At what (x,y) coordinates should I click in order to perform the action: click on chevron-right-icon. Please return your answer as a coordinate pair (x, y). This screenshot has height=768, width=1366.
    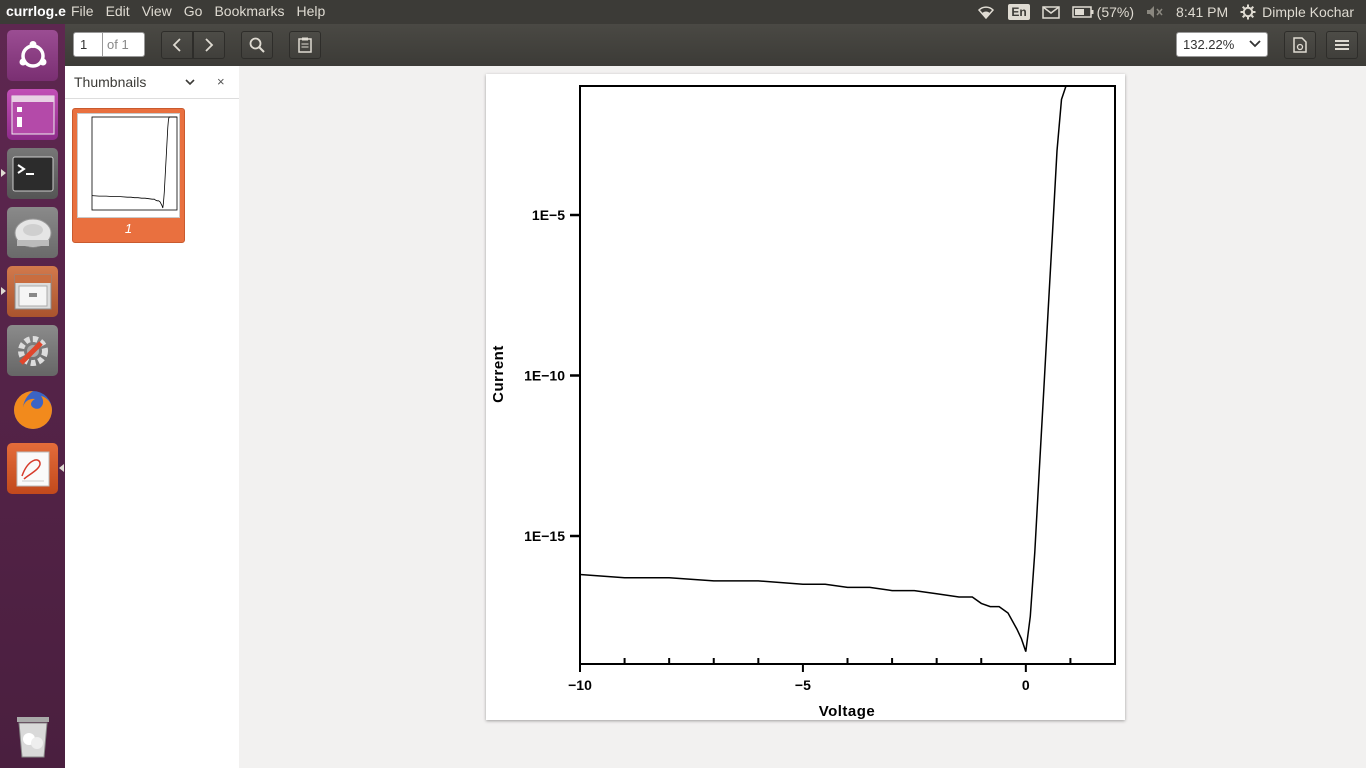
    Looking at the image, I should click on (209, 45).